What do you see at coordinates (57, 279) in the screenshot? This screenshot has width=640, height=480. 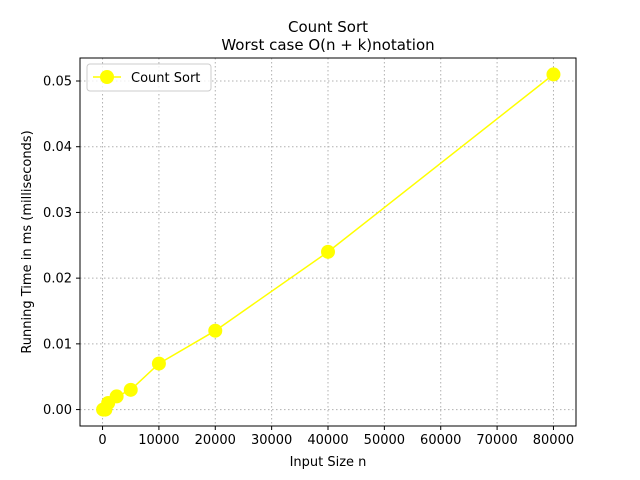 I see `y-tick-label: 0.02` at bounding box center [57, 279].